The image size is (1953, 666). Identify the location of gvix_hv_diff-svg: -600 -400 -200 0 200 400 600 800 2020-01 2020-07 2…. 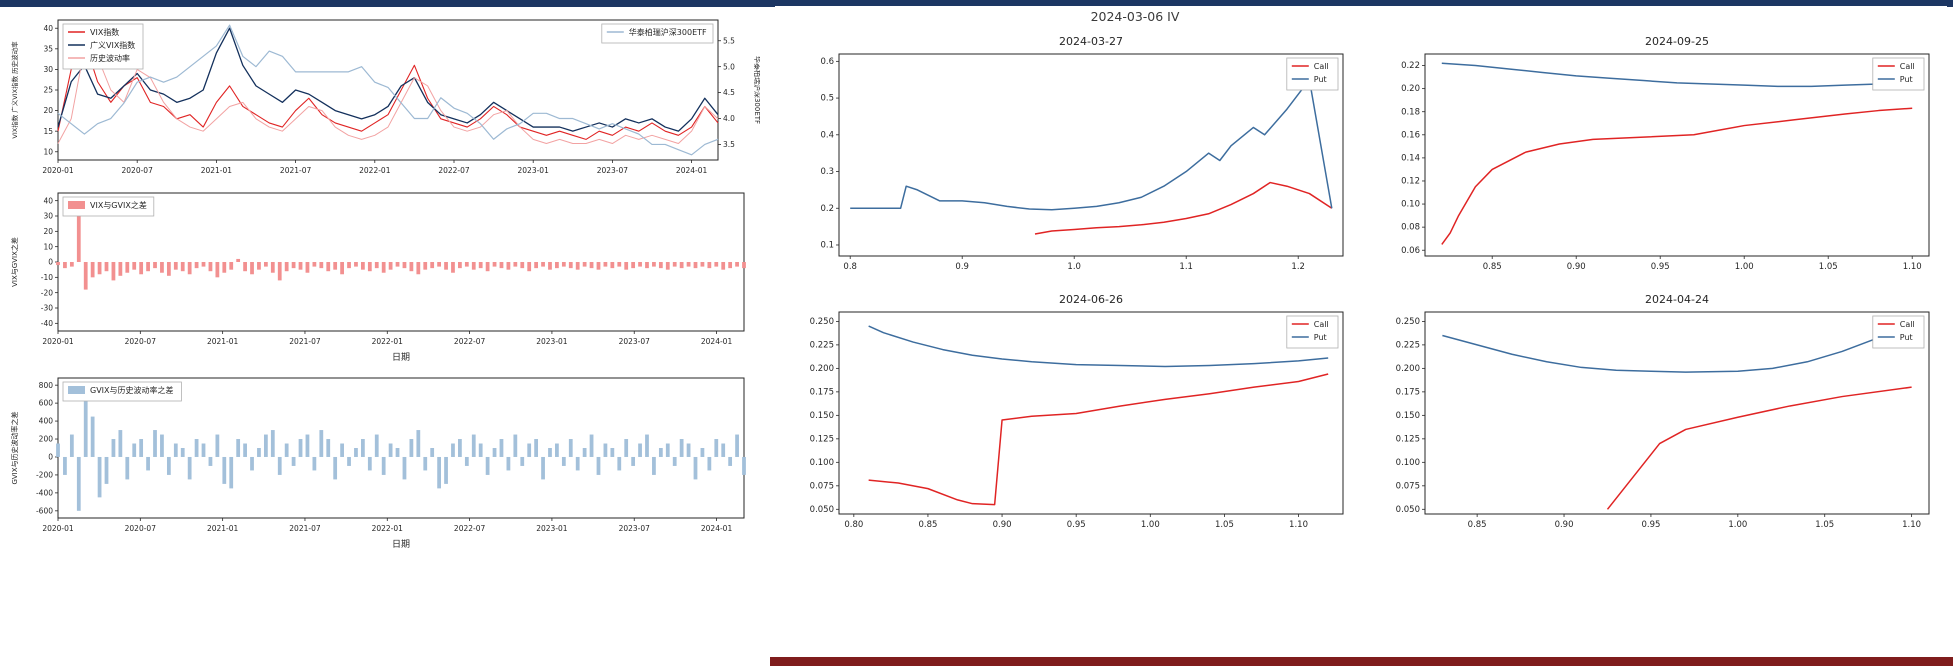
(378, 463).